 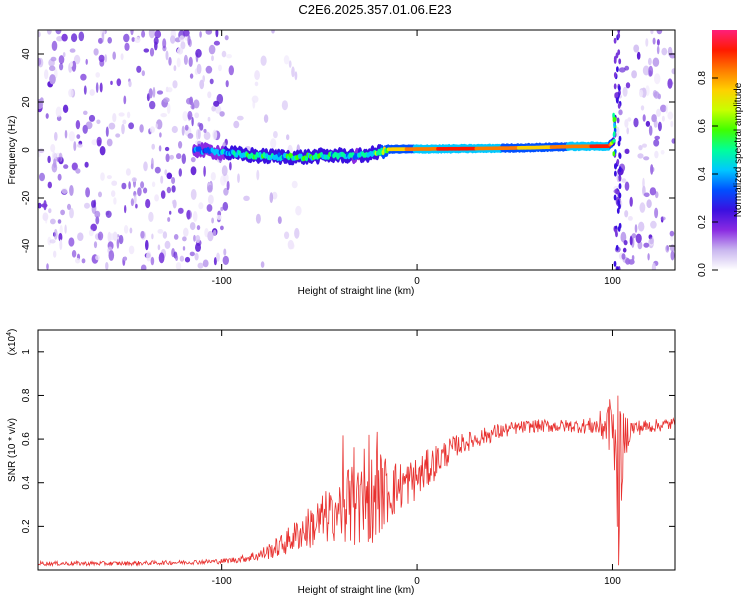 I want to click on colorbar-label: Normalized spectral amplitude, so click(x=738, y=149).